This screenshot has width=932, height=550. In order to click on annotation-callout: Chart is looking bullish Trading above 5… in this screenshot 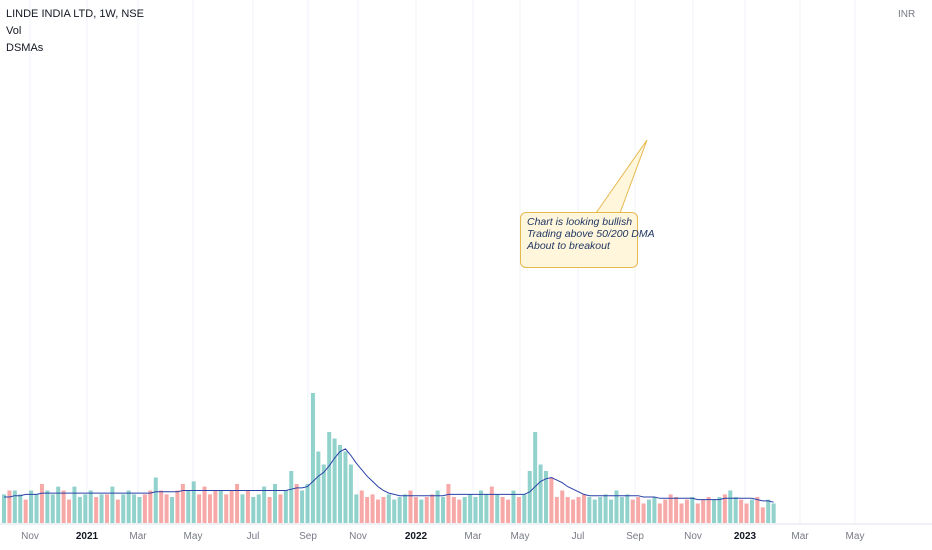, I will do `click(587, 240)`.